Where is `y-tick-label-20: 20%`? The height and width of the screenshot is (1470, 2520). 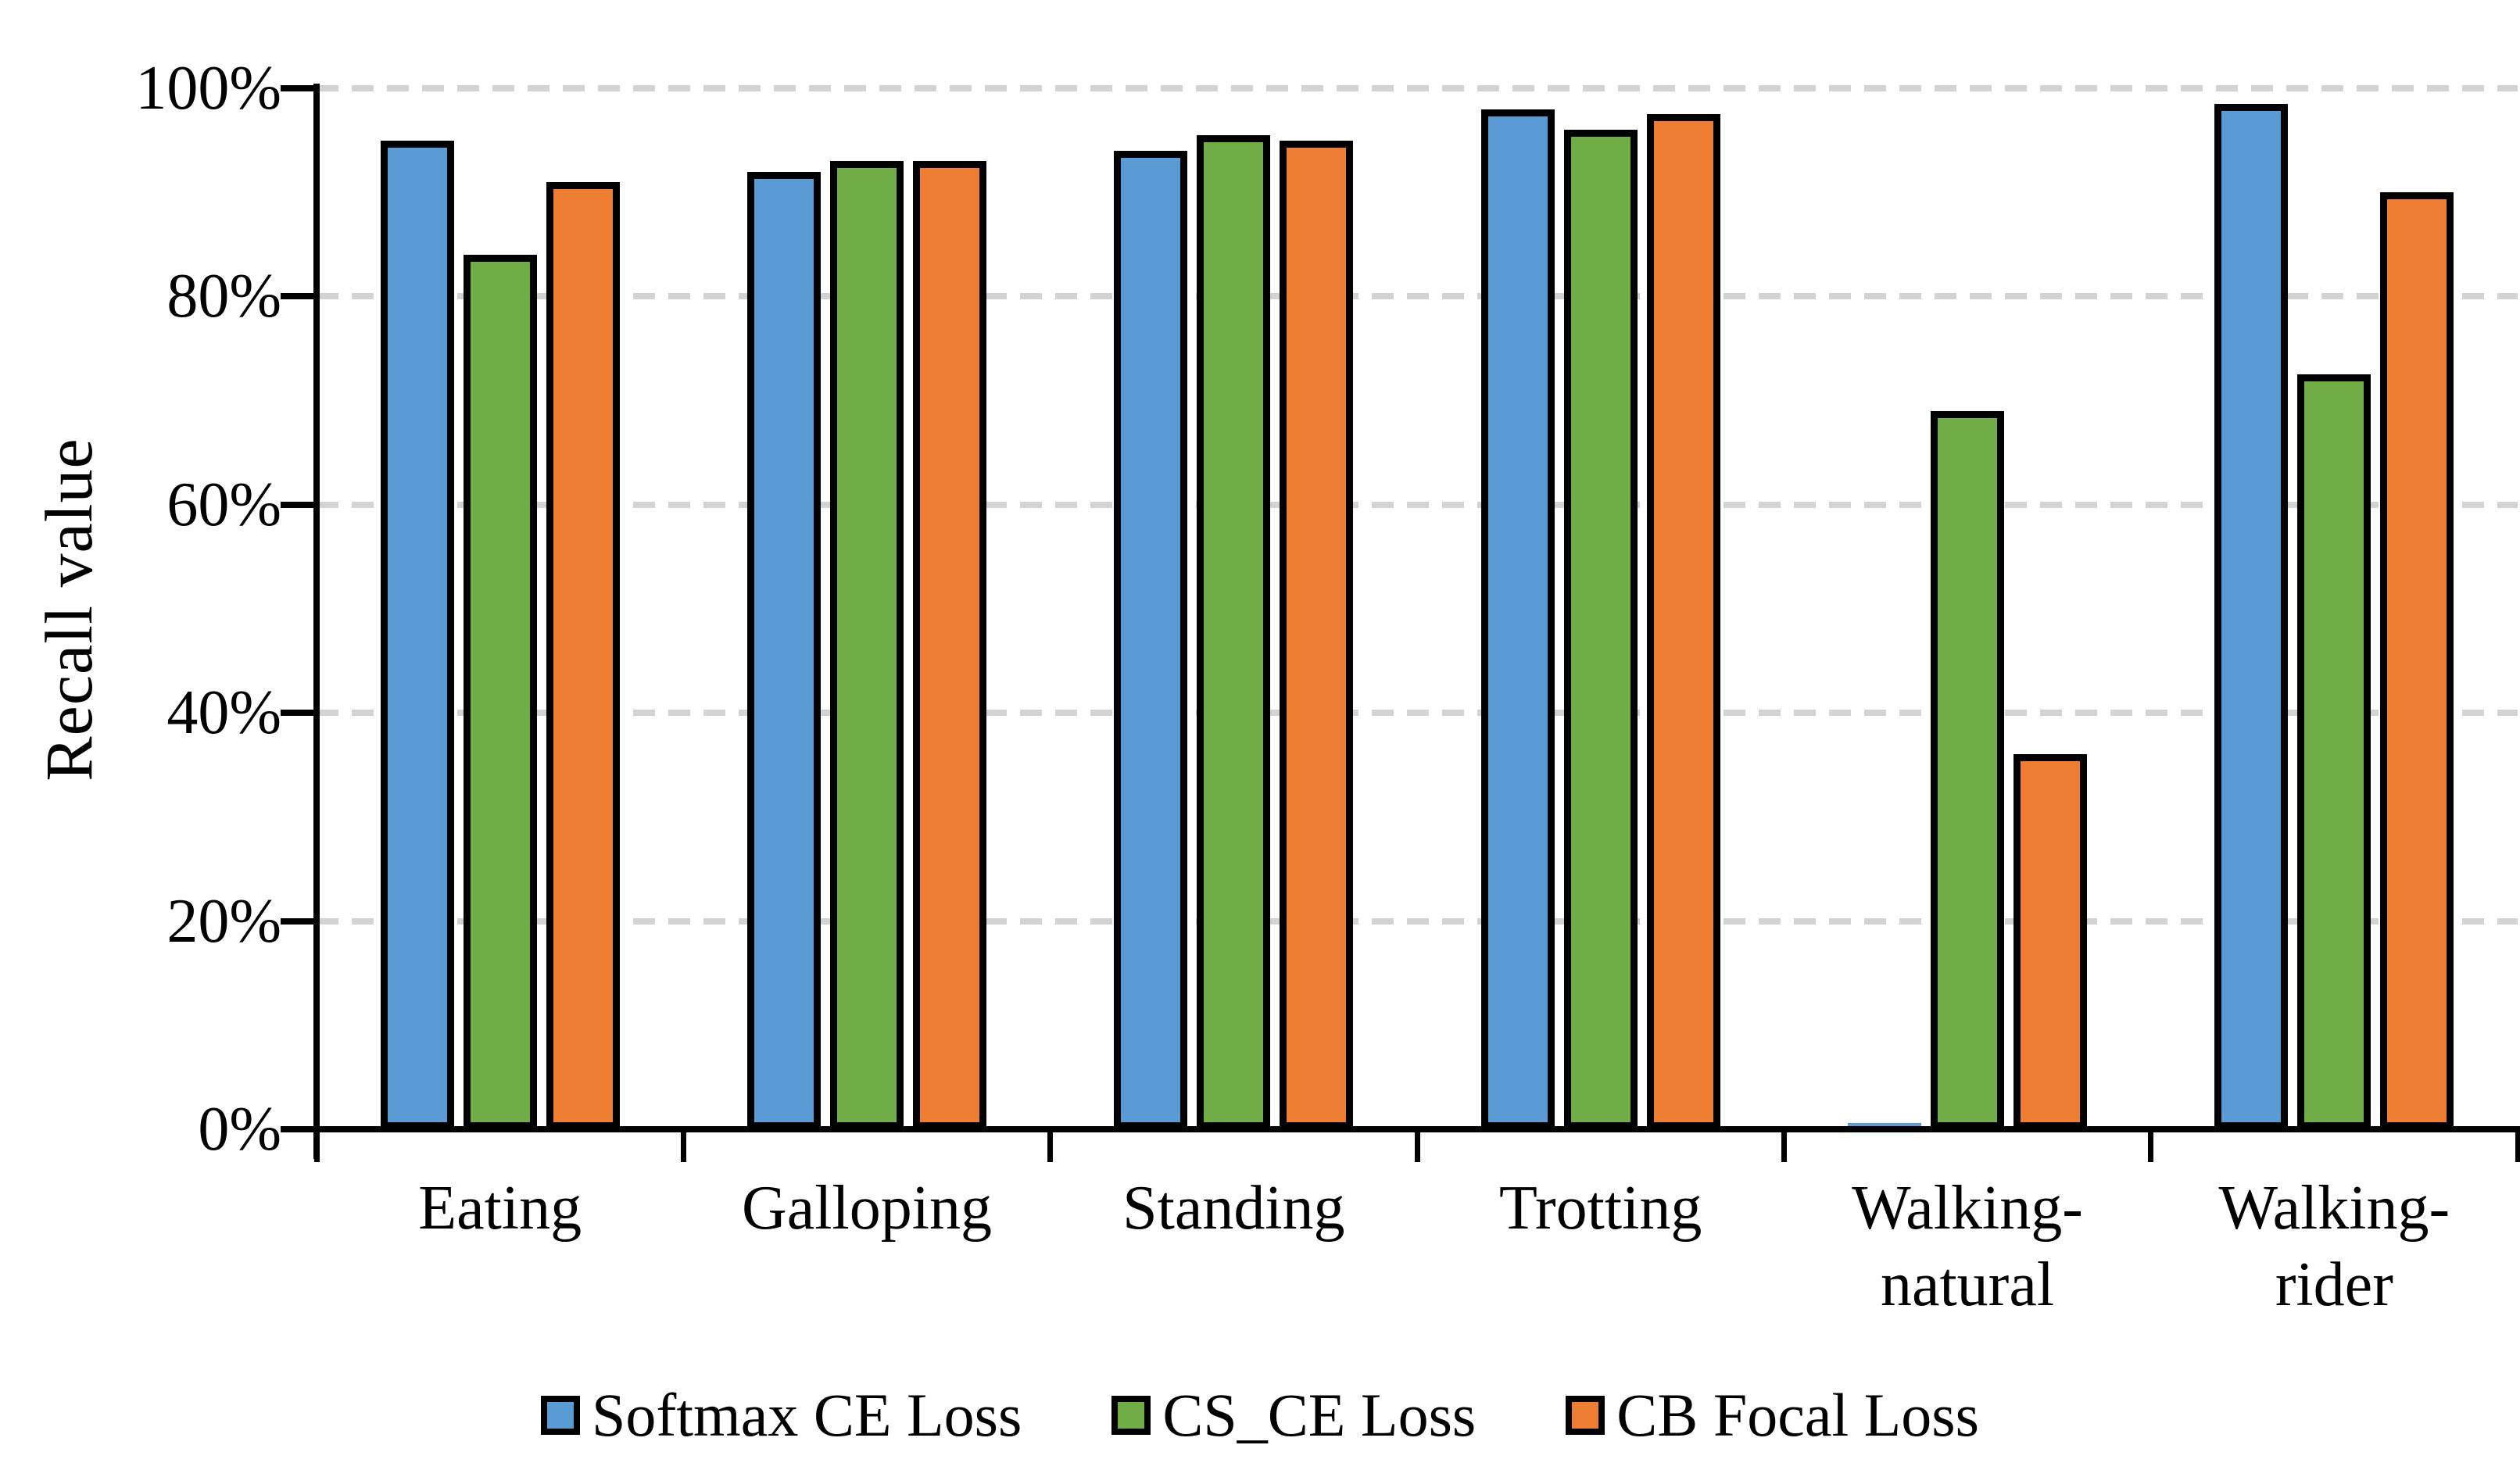 y-tick-label-20: 20% is located at coordinates (223, 921).